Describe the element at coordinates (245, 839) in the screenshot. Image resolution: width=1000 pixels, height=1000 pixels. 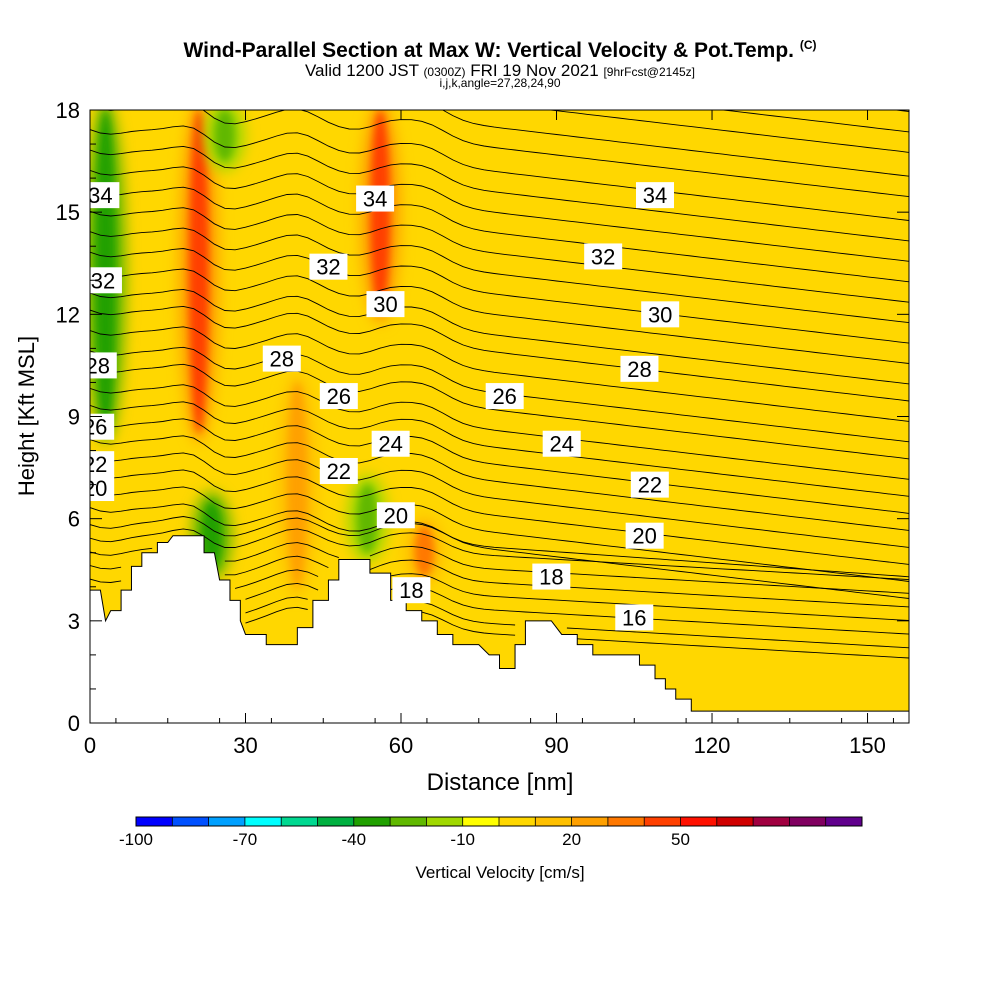
I see `colorbar-tick-label: -70` at that location.